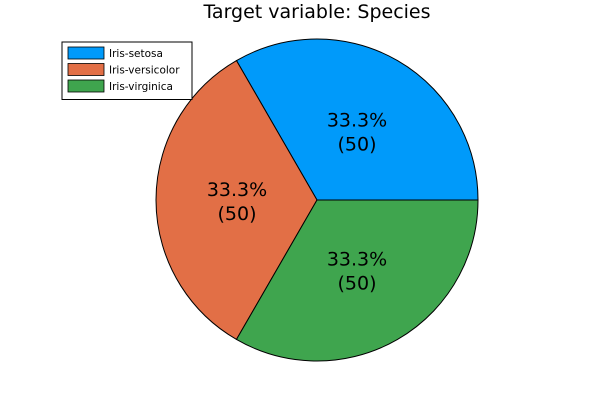 This screenshot has height=400, width=600. Describe the element at coordinates (86, 53) in the screenshot. I see `legend-swatch-iris-setosa` at that location.